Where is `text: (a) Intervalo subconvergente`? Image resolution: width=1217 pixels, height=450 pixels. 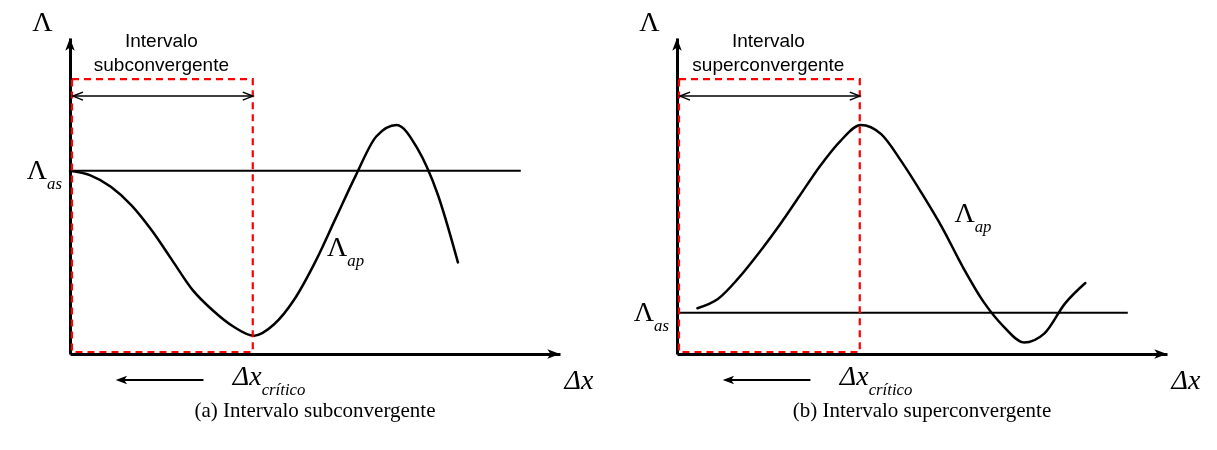 text: (a) Intervalo subconvergente is located at coordinates (315, 410).